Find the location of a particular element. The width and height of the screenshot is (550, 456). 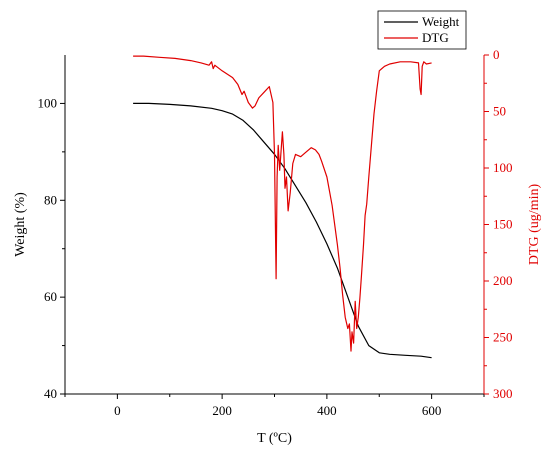

x-tick-label: 400 is located at coordinates (327, 410).